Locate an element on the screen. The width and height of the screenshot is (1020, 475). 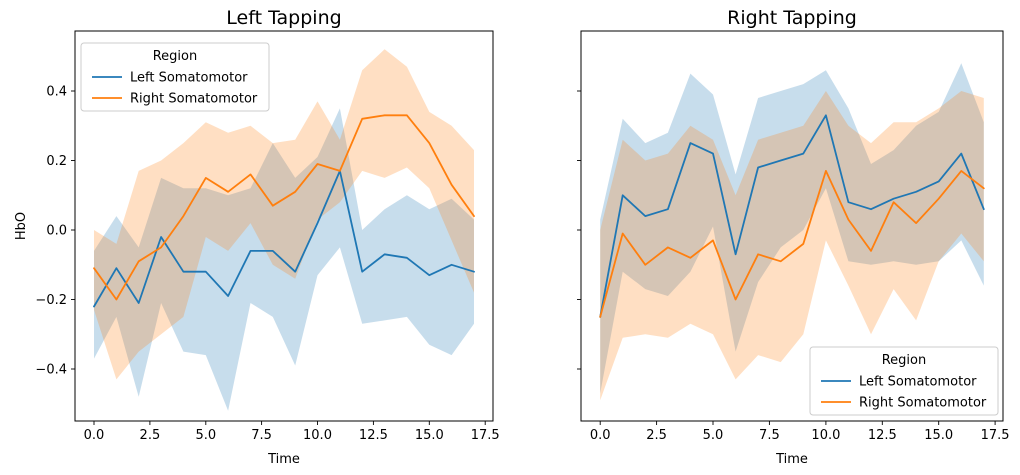
legend-right-tapping: Region Left Somatomotor Right Somatomotor is located at coordinates (904, 381).